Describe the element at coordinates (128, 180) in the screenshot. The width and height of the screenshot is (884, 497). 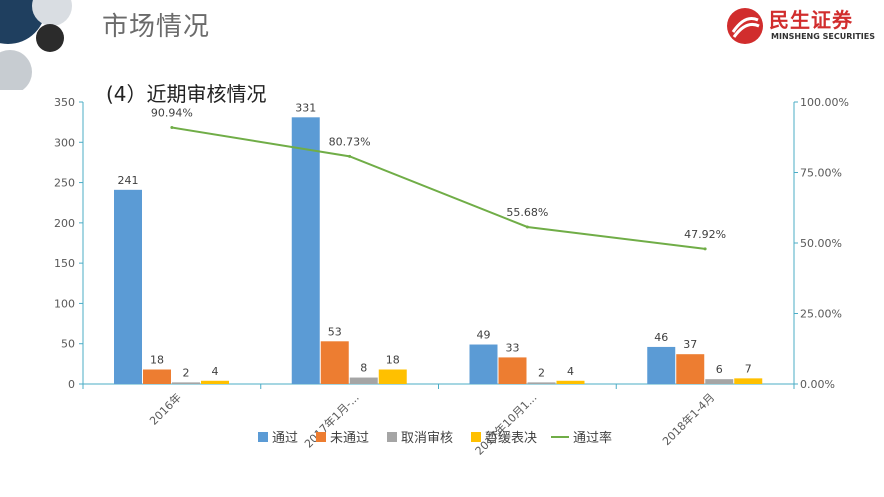
I see `bar-data-label: 241` at that location.